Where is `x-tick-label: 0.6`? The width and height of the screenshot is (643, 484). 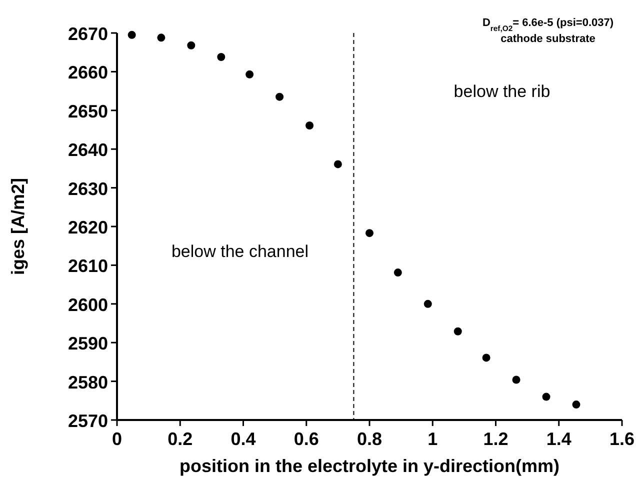 x-tick-label: 0.6 is located at coordinates (306, 439).